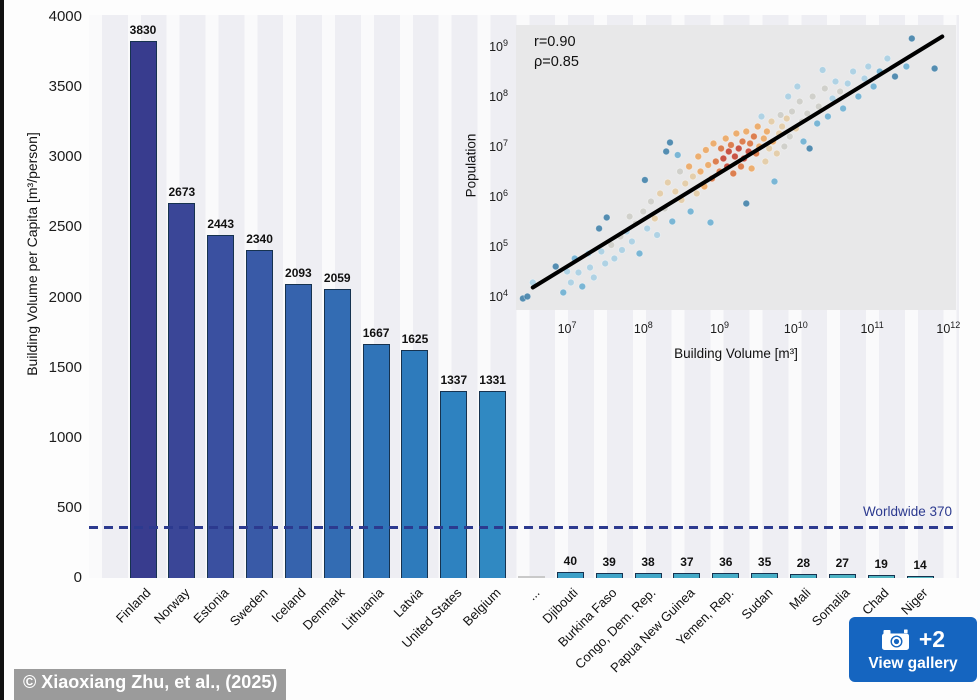 Image resolution: width=980 pixels, height=700 pixels. Describe the element at coordinates (65, 87) in the screenshot. I see `y-tick: 3500` at that location.